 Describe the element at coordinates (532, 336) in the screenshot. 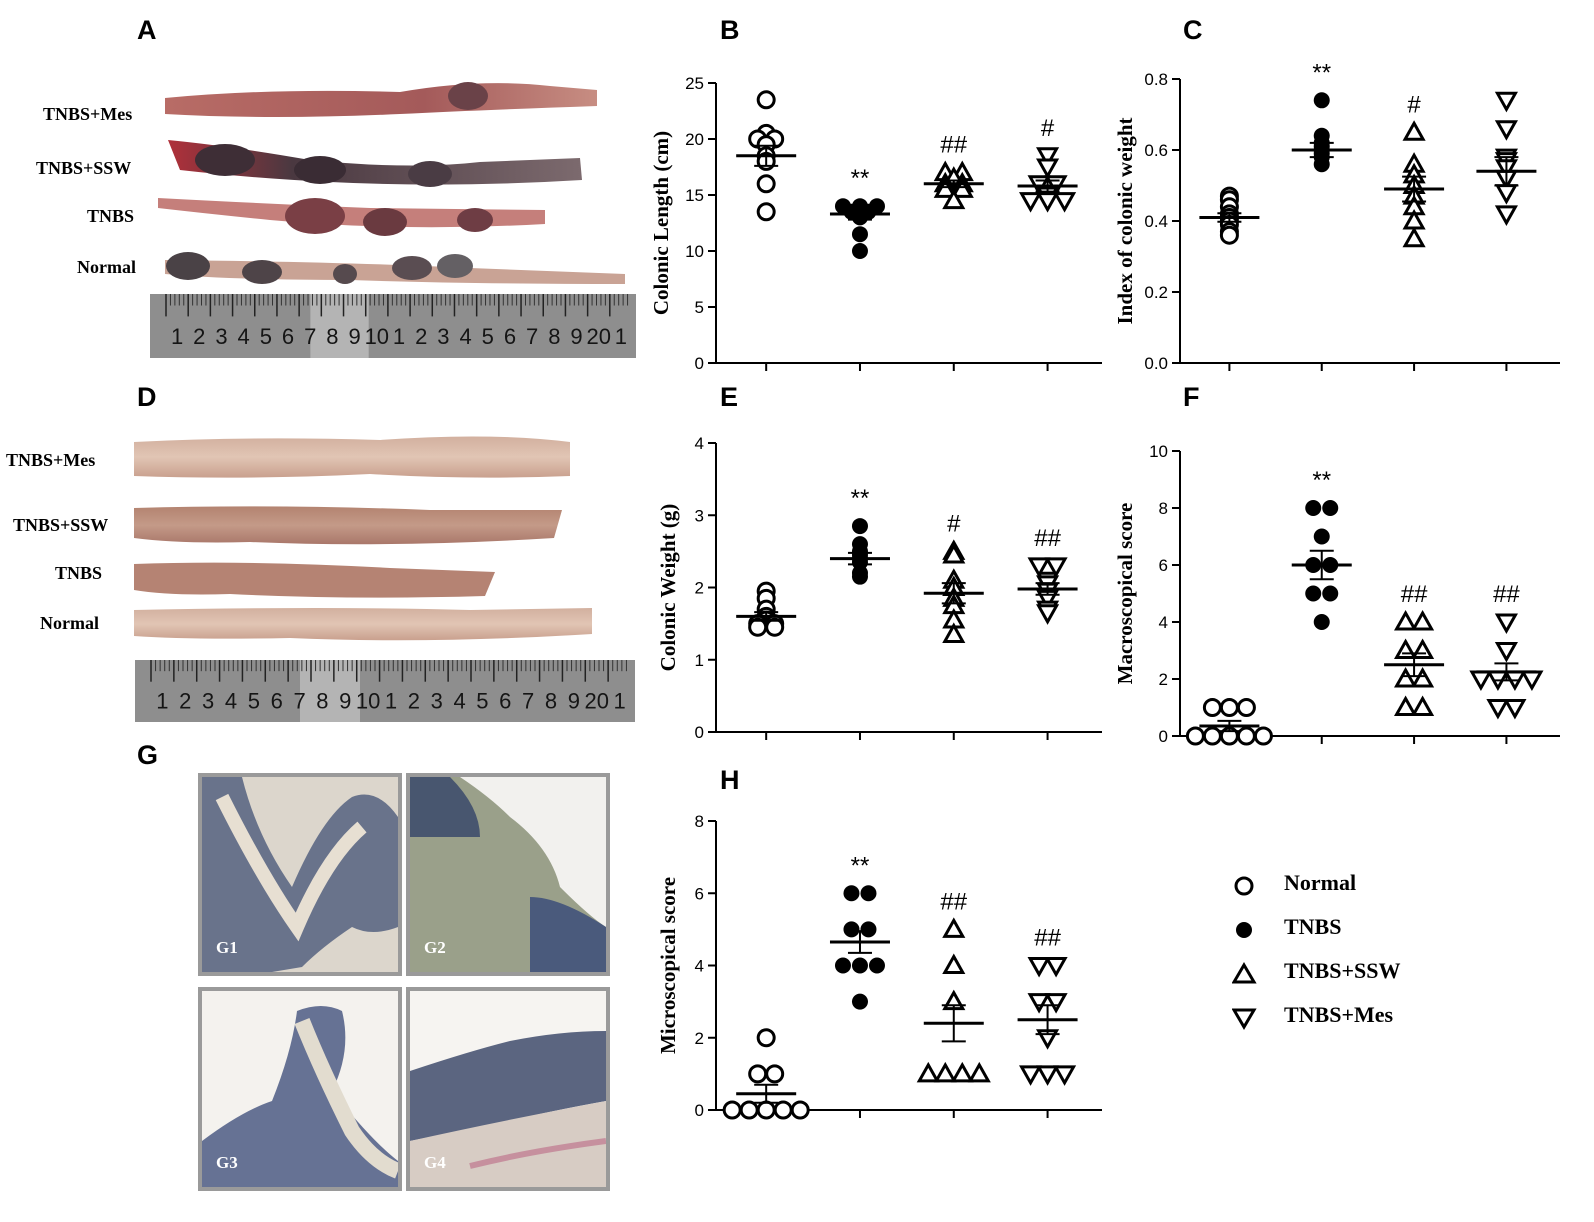

I see `ruler-number: 7` at that location.